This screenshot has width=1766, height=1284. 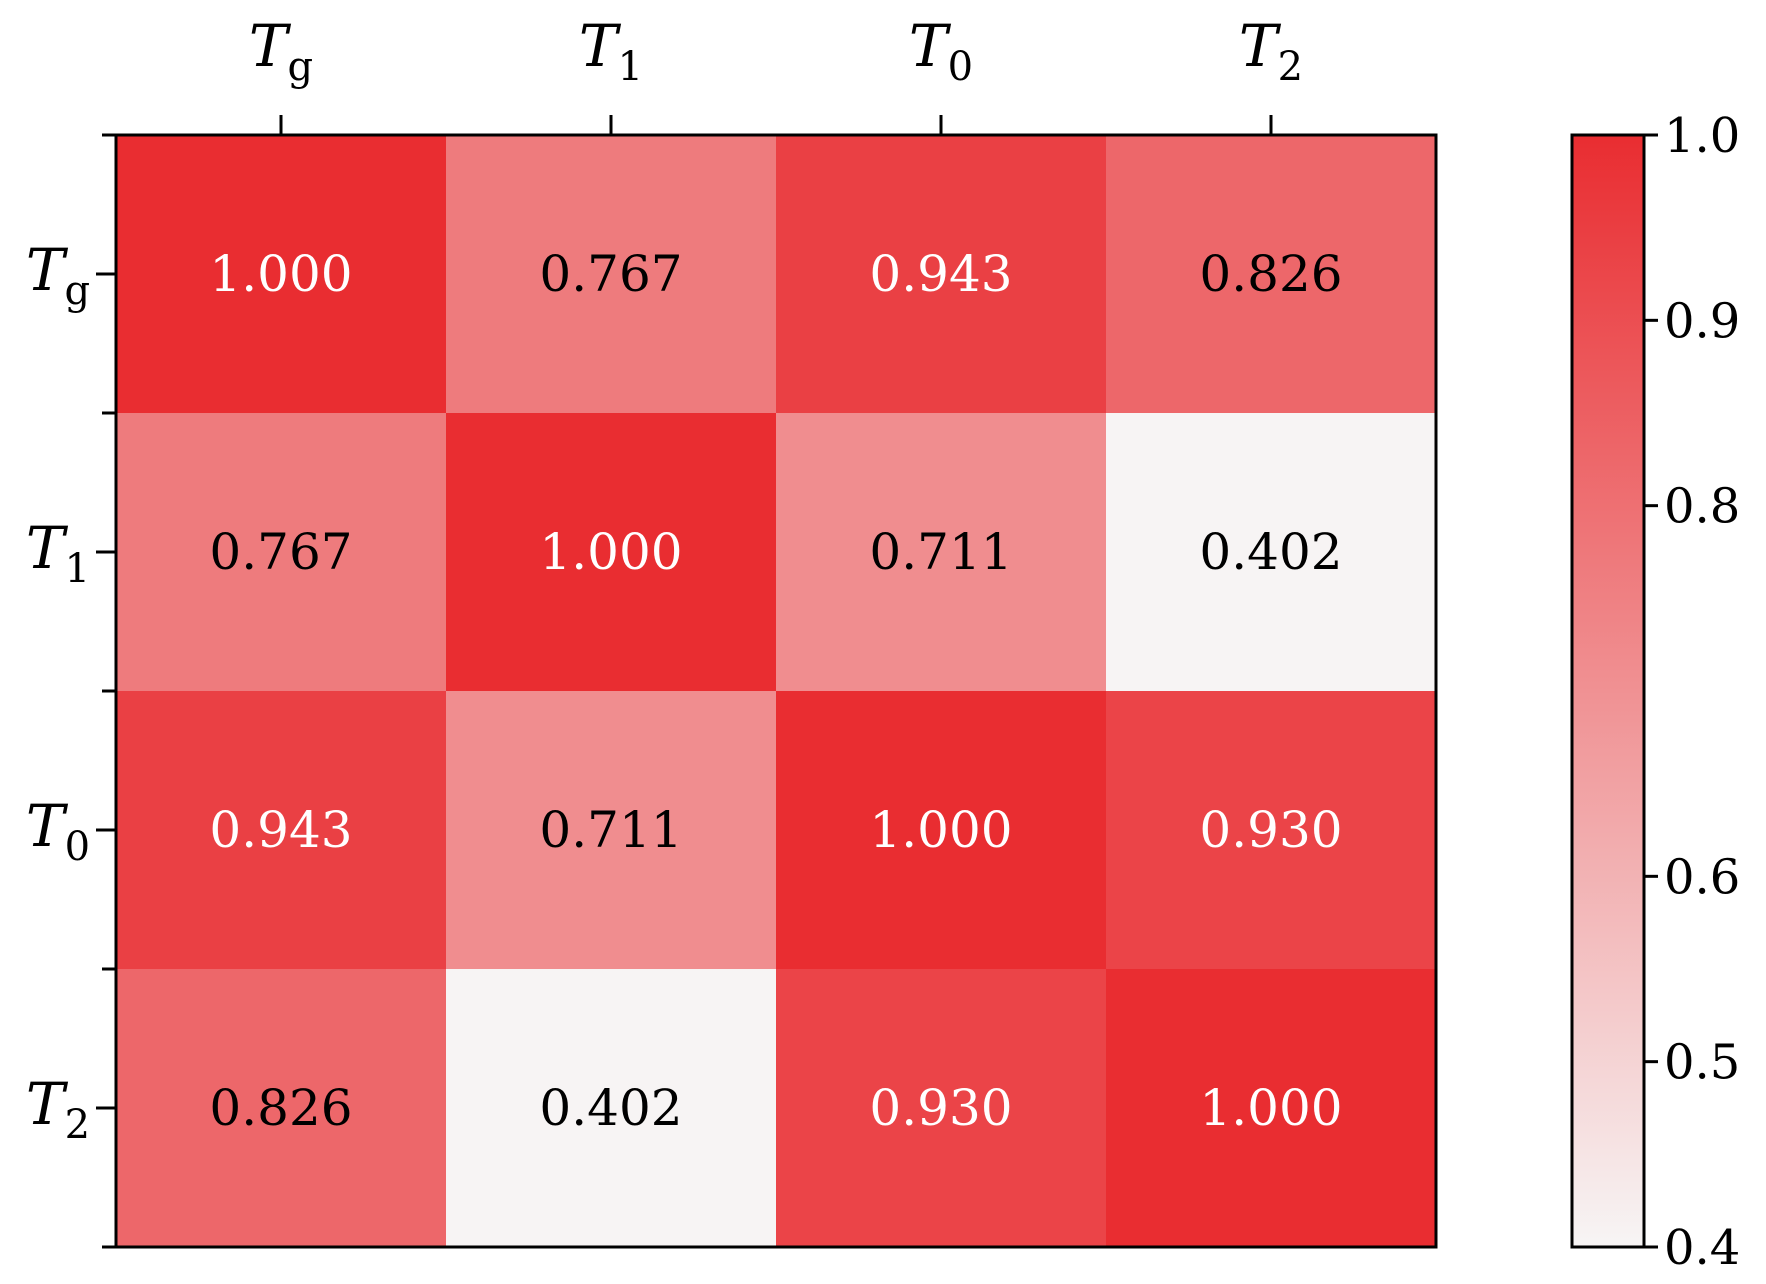 What do you see at coordinates (1702, 877) in the screenshot?
I see `colorbar-tick-label: 0.6` at bounding box center [1702, 877].